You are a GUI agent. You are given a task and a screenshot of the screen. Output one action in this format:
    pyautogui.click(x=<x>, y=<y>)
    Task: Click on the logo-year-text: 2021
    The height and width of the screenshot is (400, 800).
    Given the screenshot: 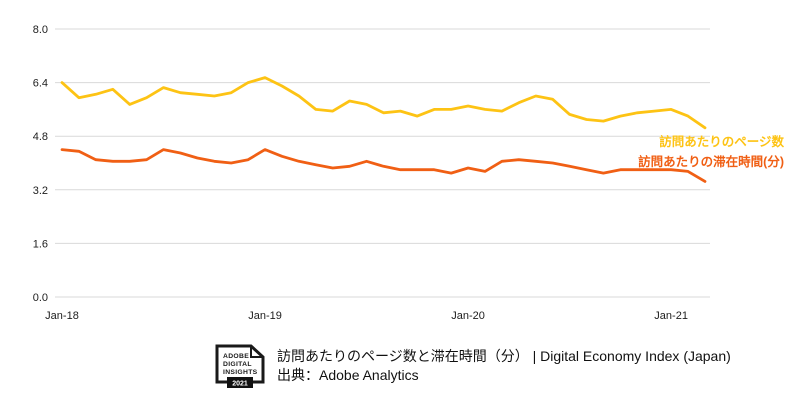 What is the action you would take?
    pyautogui.click(x=240, y=384)
    